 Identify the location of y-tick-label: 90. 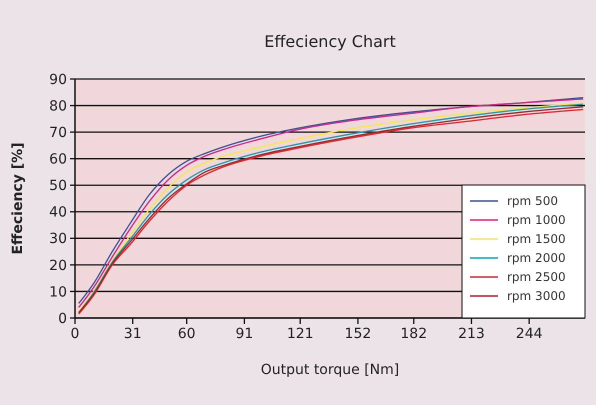
(58, 80).